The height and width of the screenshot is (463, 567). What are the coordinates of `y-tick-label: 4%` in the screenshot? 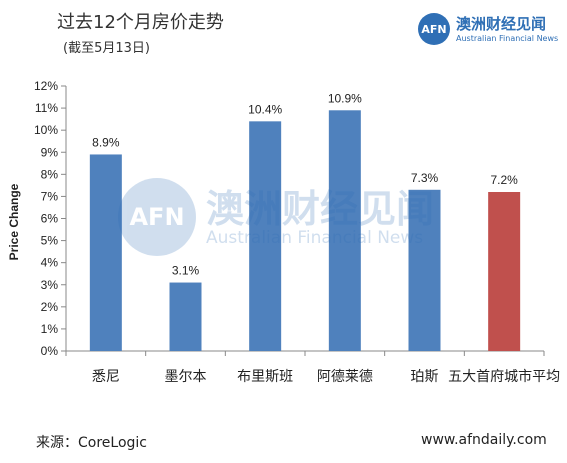 It's located at (50, 263).